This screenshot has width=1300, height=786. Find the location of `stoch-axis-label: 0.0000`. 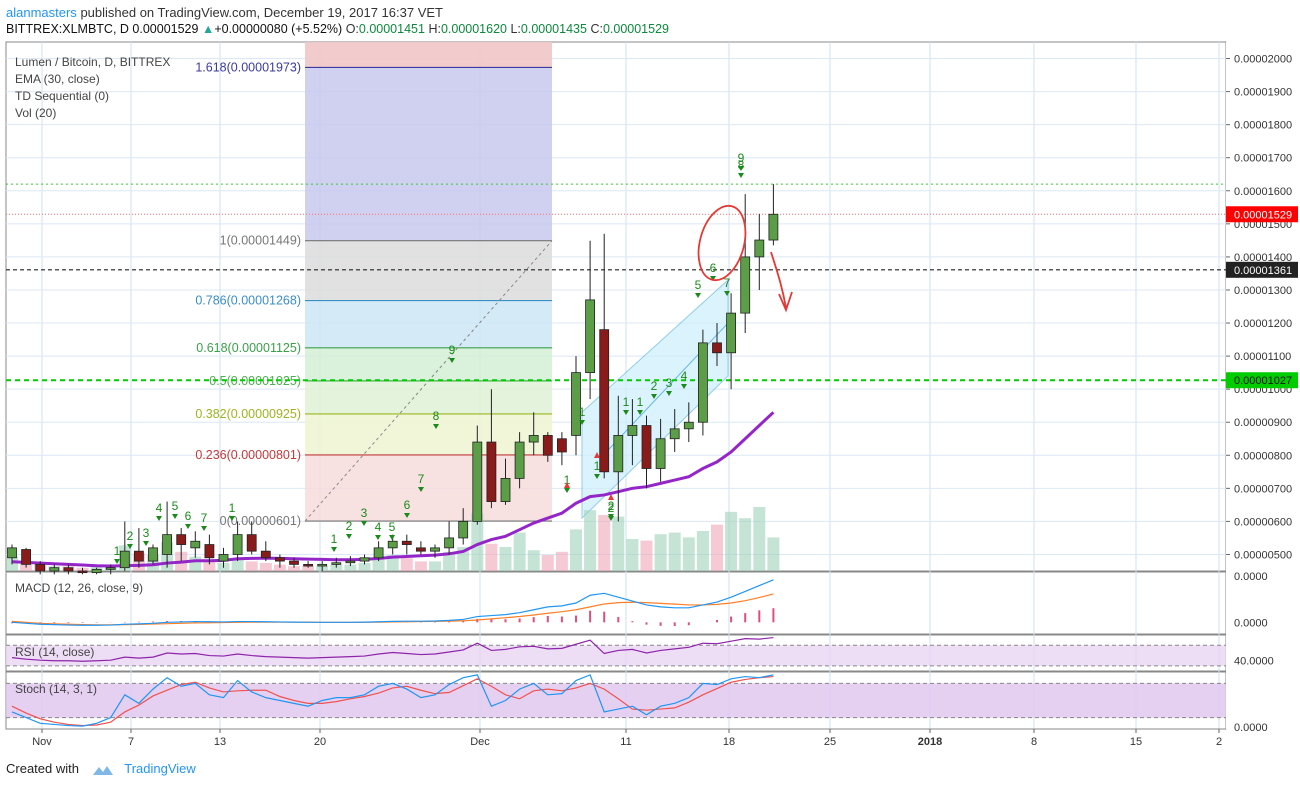

stoch-axis-label: 0.0000 is located at coordinates (1251, 728).